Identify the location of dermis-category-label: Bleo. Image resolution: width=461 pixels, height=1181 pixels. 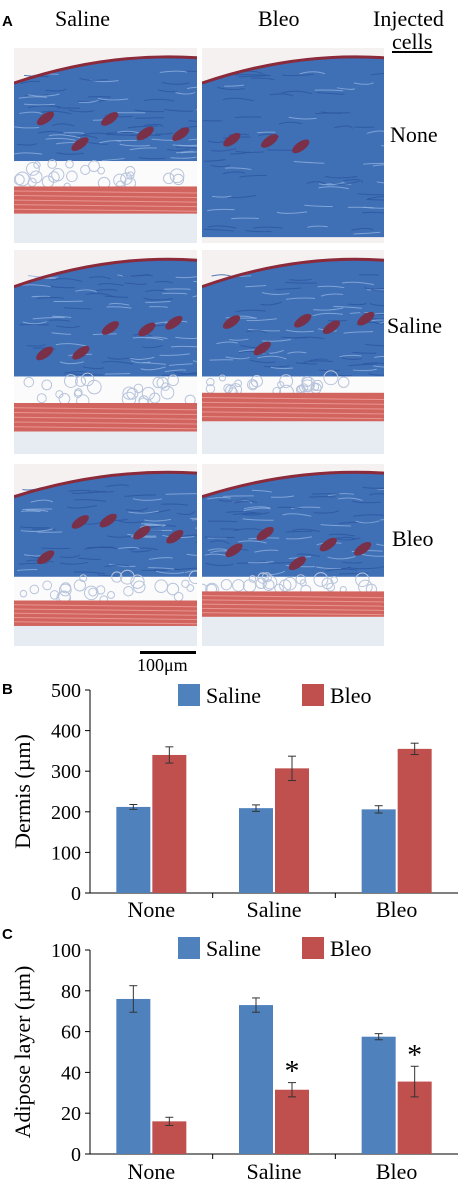
(397, 907).